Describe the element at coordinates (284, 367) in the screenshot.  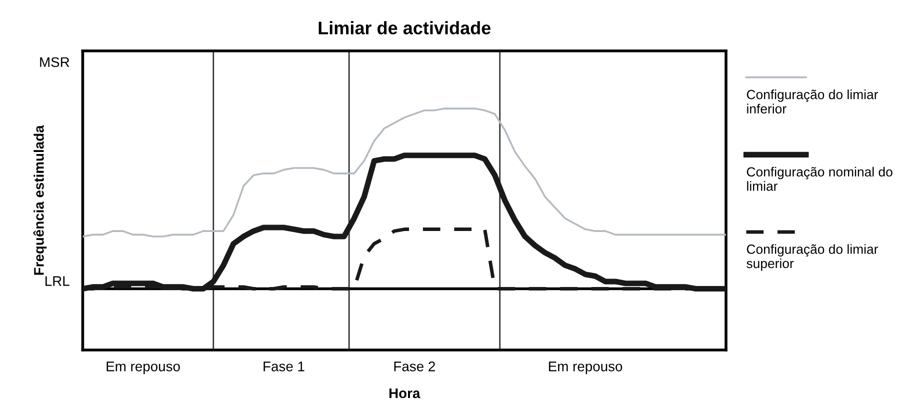
I see `x-tick-label: Fase 1` at that location.